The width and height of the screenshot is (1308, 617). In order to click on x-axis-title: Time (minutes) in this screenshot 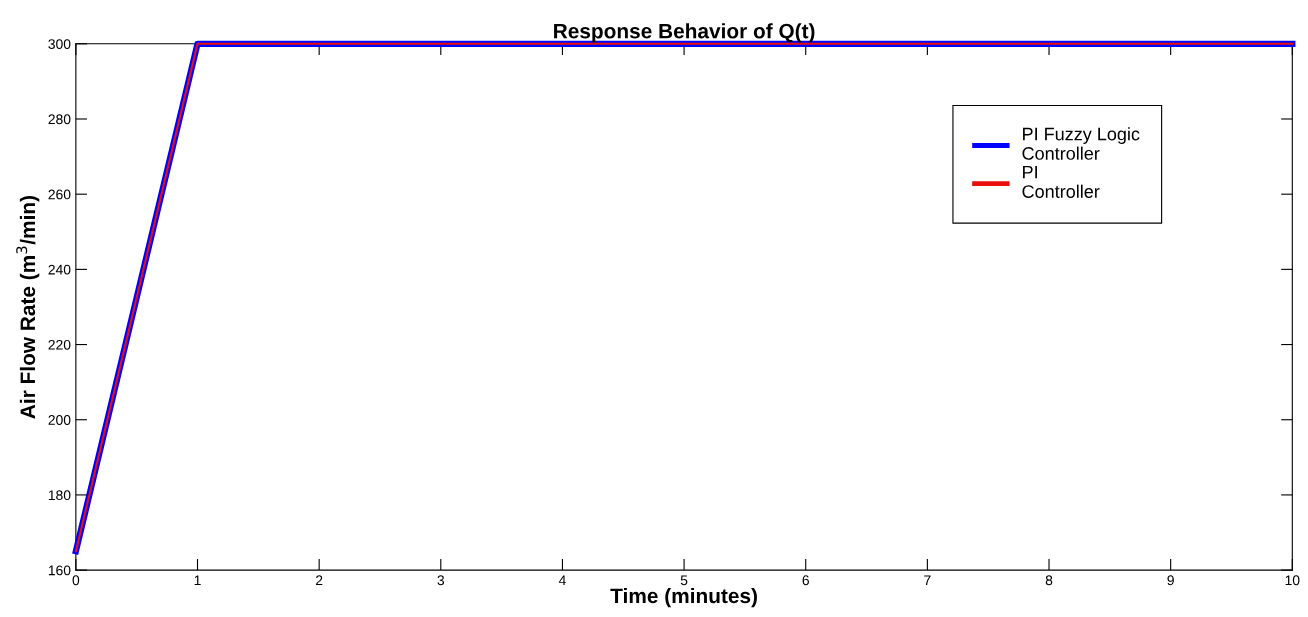, I will do `click(683, 597)`.